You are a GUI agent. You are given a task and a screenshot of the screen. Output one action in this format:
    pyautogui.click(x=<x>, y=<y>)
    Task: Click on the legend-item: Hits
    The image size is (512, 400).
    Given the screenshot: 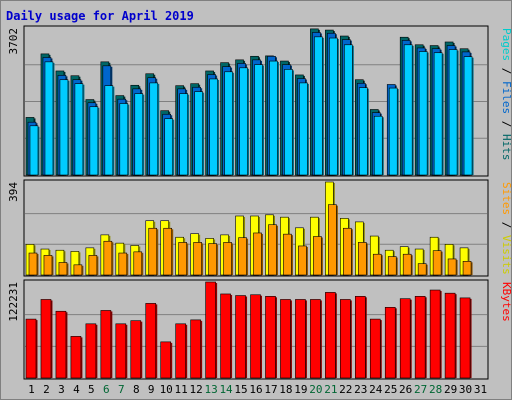 What is the action you would take?
    pyautogui.click(x=506, y=147)
    